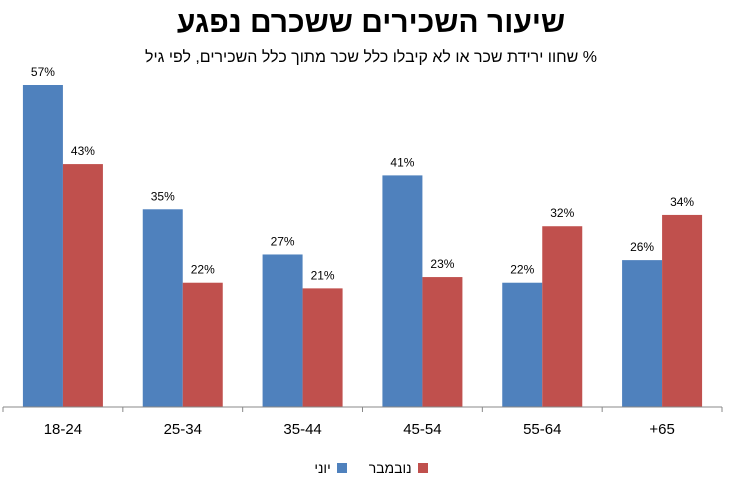  What do you see at coordinates (371, 22) in the screenshot?
I see `chart-title: שיעור השכירים ששכרם נפגע` at bounding box center [371, 22].